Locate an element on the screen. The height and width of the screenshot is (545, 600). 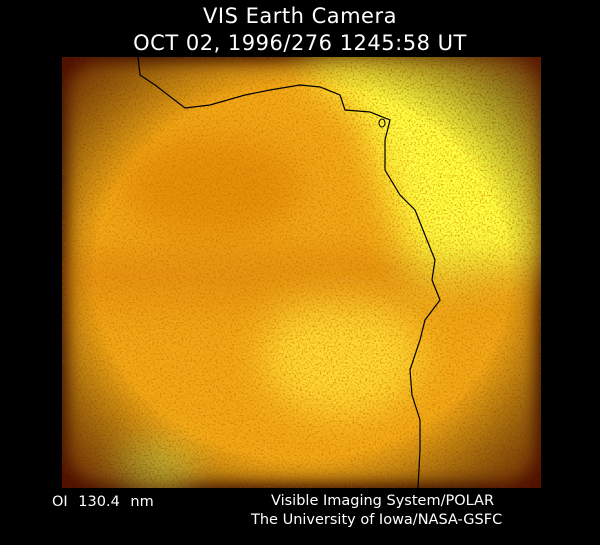
wavelength-label: OI 130.4 nm is located at coordinates (103, 502).